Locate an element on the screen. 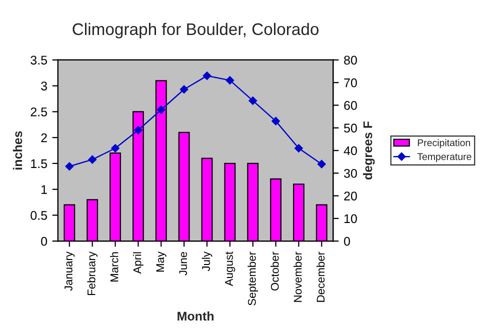 The image size is (487, 333). x-tick-label: December is located at coordinates (320, 277).